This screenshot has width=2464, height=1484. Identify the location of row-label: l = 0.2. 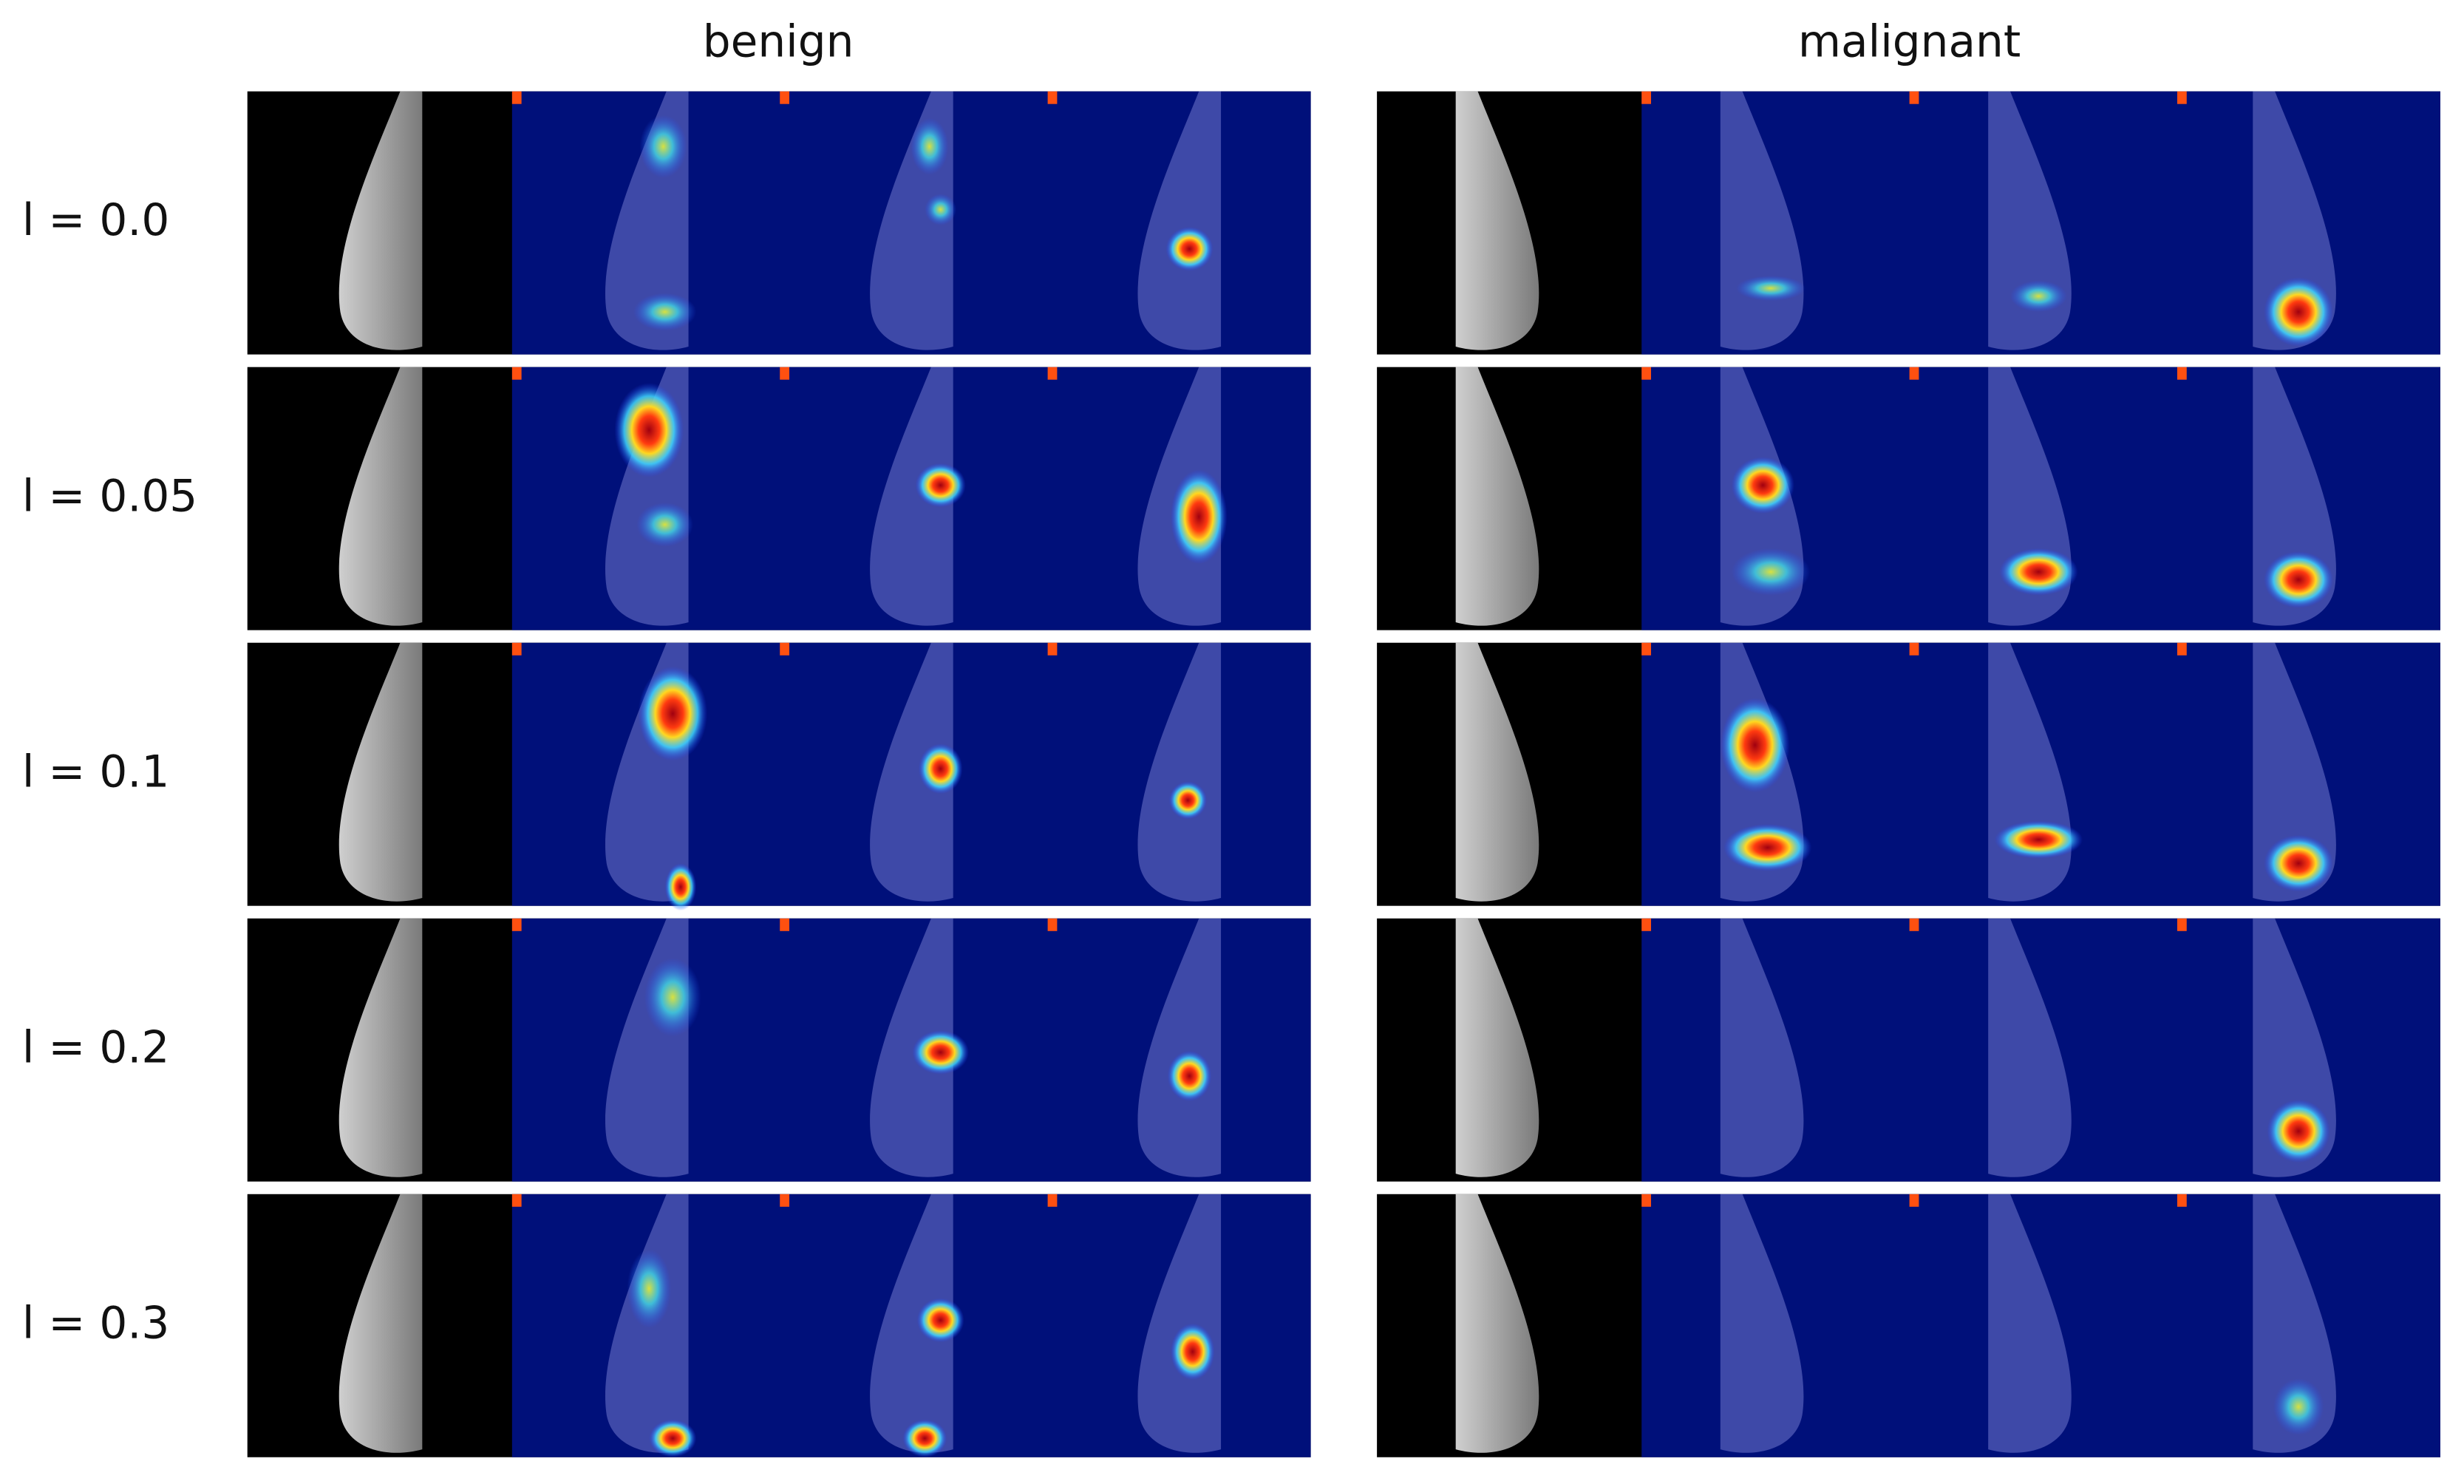
(95, 1047).